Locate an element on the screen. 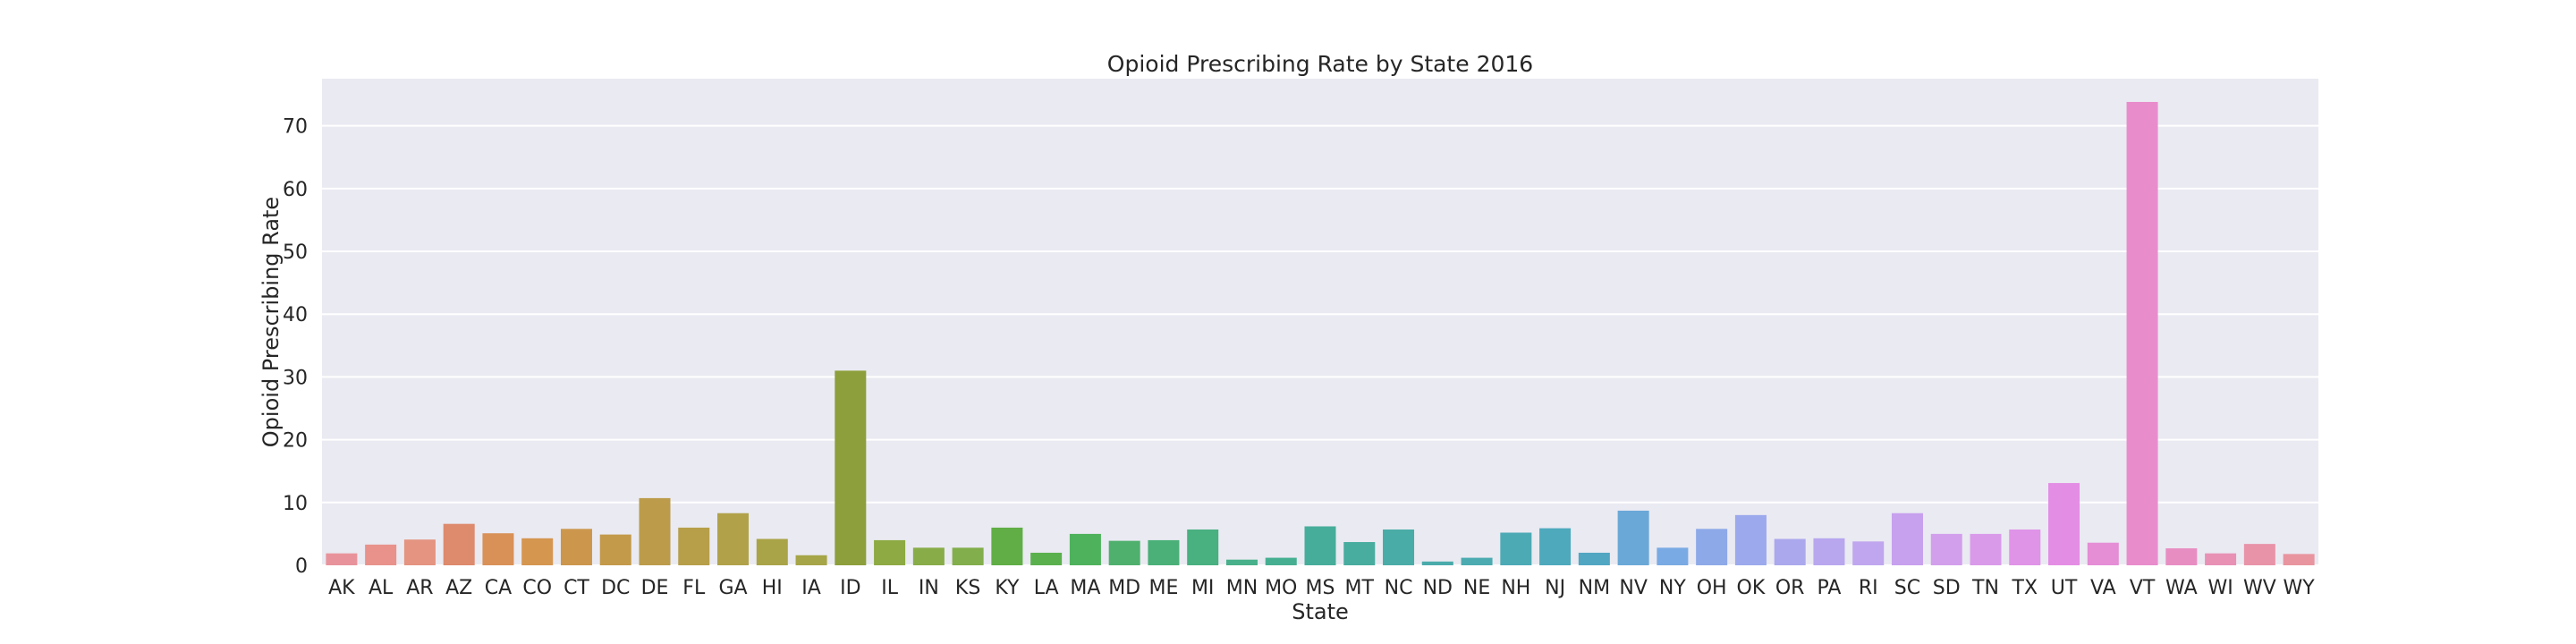 This screenshot has height=644, width=2576. bar-nh is located at coordinates (1516, 548).